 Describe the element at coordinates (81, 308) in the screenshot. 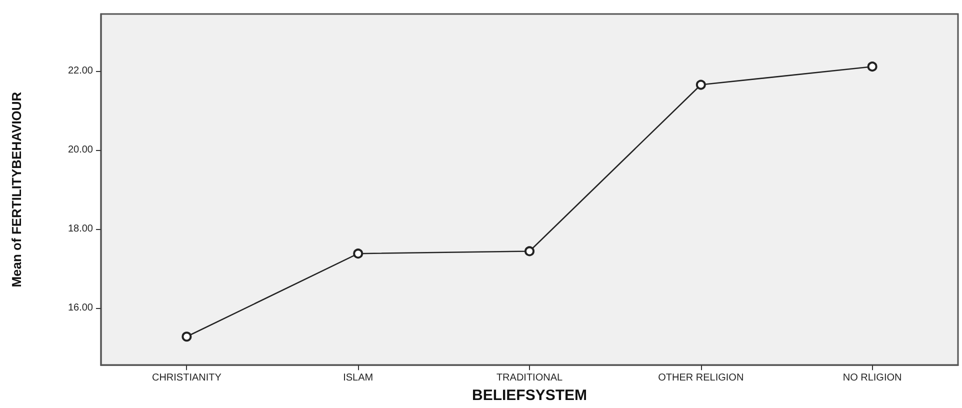

I see `y-tick-label: 16.00` at that location.